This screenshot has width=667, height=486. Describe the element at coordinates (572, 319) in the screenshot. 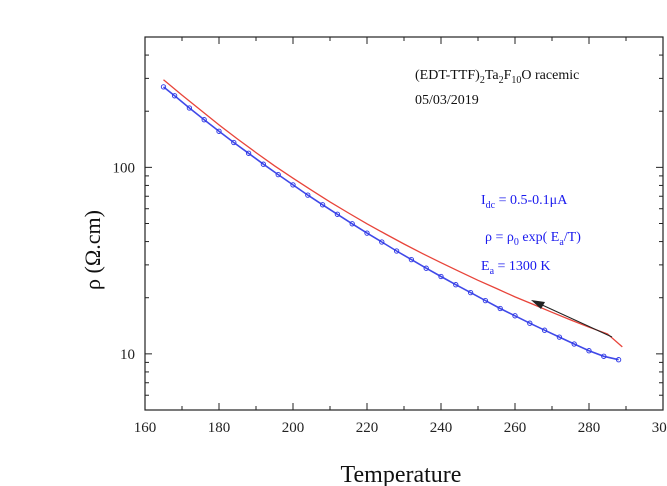

I see `sweep-direction-arrow` at that location.